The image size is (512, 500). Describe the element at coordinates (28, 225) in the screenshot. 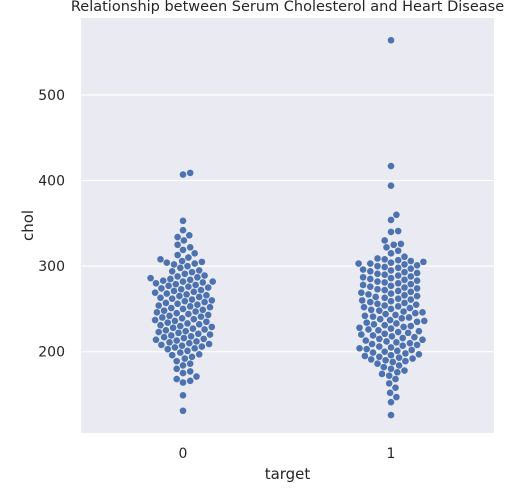

I see `y-axis-label: chol` at that location.